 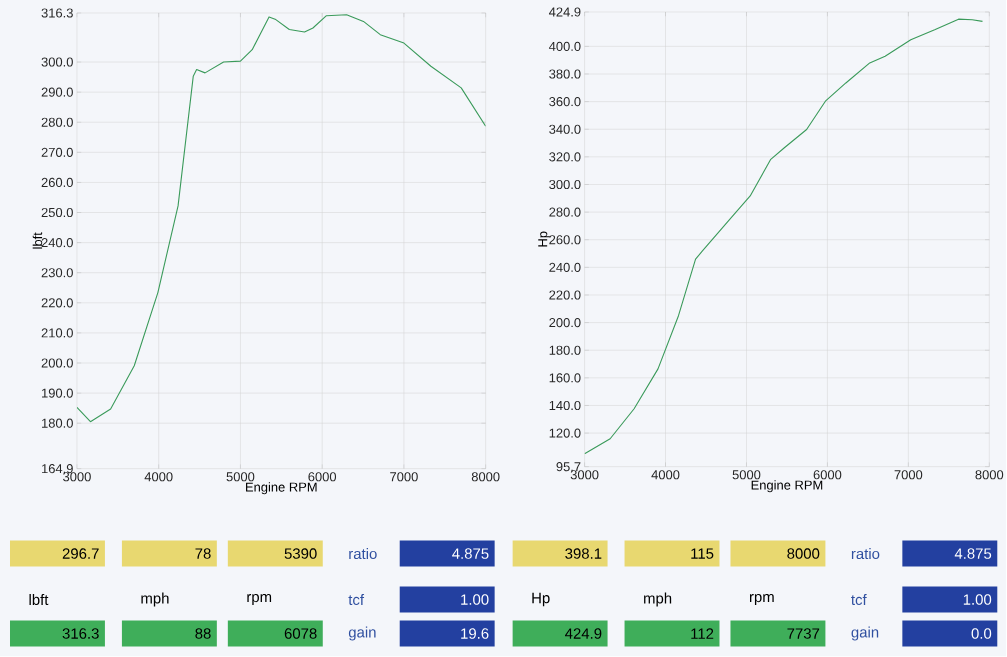 I want to click on y-tick-label: 360.0, so click(x=565, y=102).